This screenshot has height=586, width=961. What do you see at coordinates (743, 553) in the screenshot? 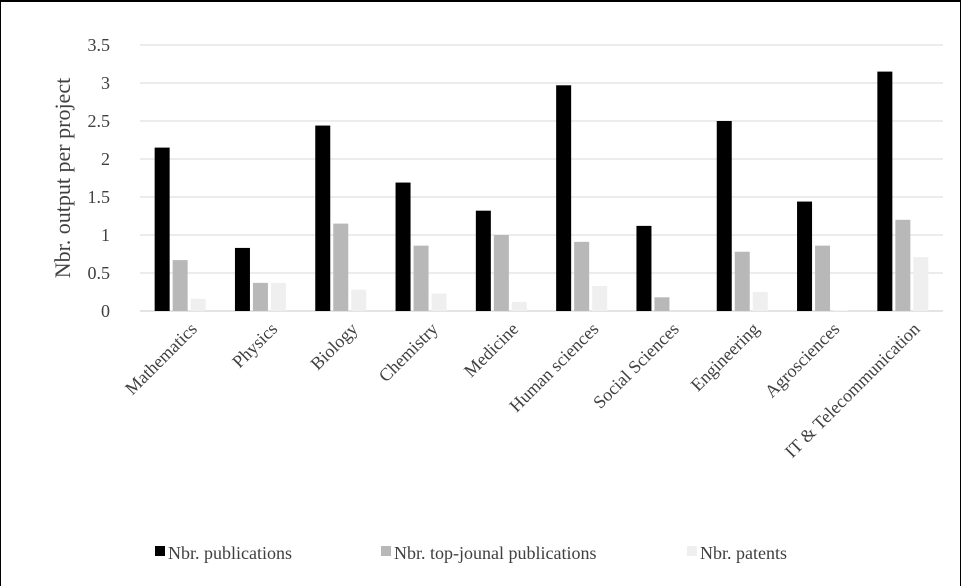
I see `legend-label: Nbr. patents` at bounding box center [743, 553].